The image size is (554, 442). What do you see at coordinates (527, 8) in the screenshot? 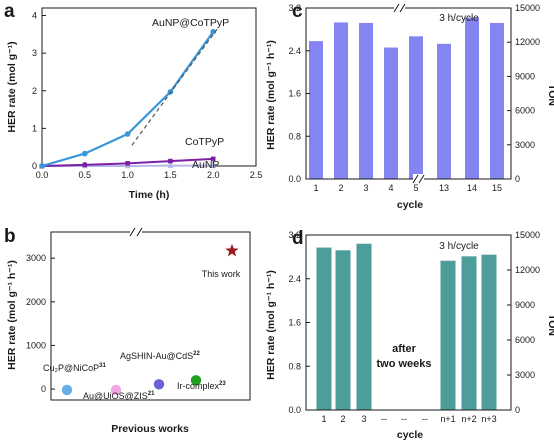
I see `c-ytick-right-label: 15000` at bounding box center [527, 8].